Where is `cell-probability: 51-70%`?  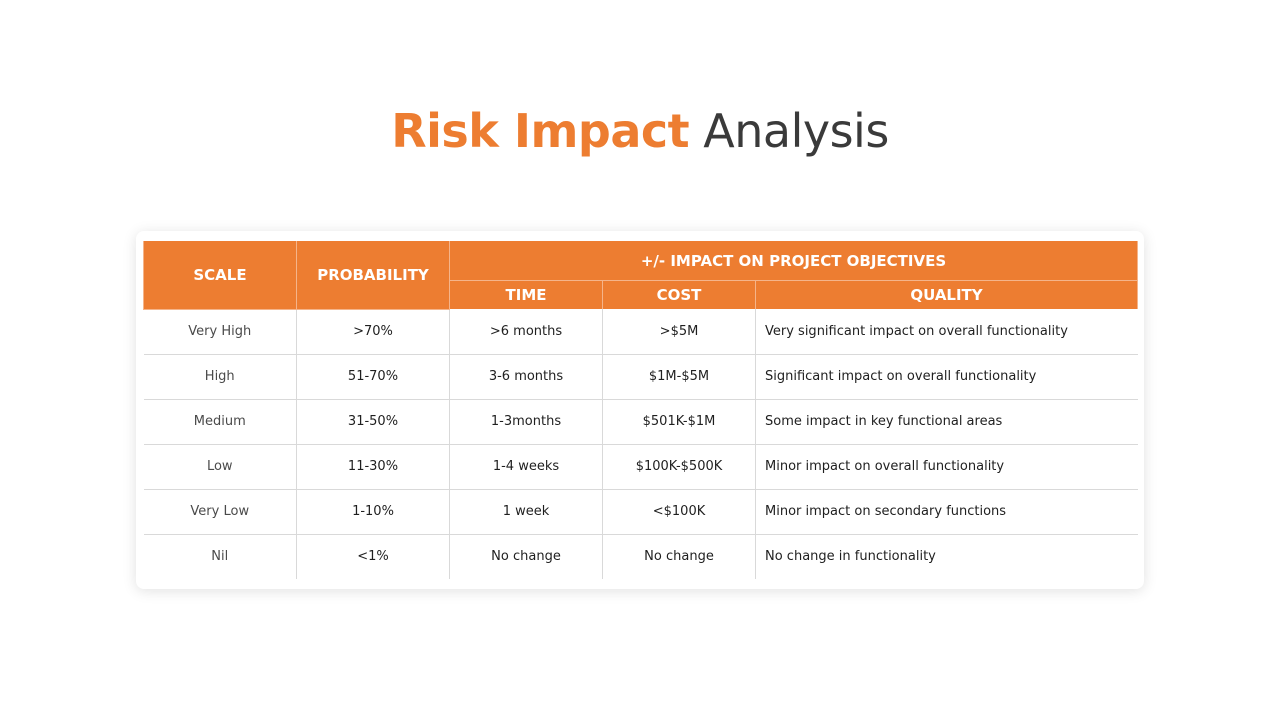 cell-probability: 51-70% is located at coordinates (373, 377).